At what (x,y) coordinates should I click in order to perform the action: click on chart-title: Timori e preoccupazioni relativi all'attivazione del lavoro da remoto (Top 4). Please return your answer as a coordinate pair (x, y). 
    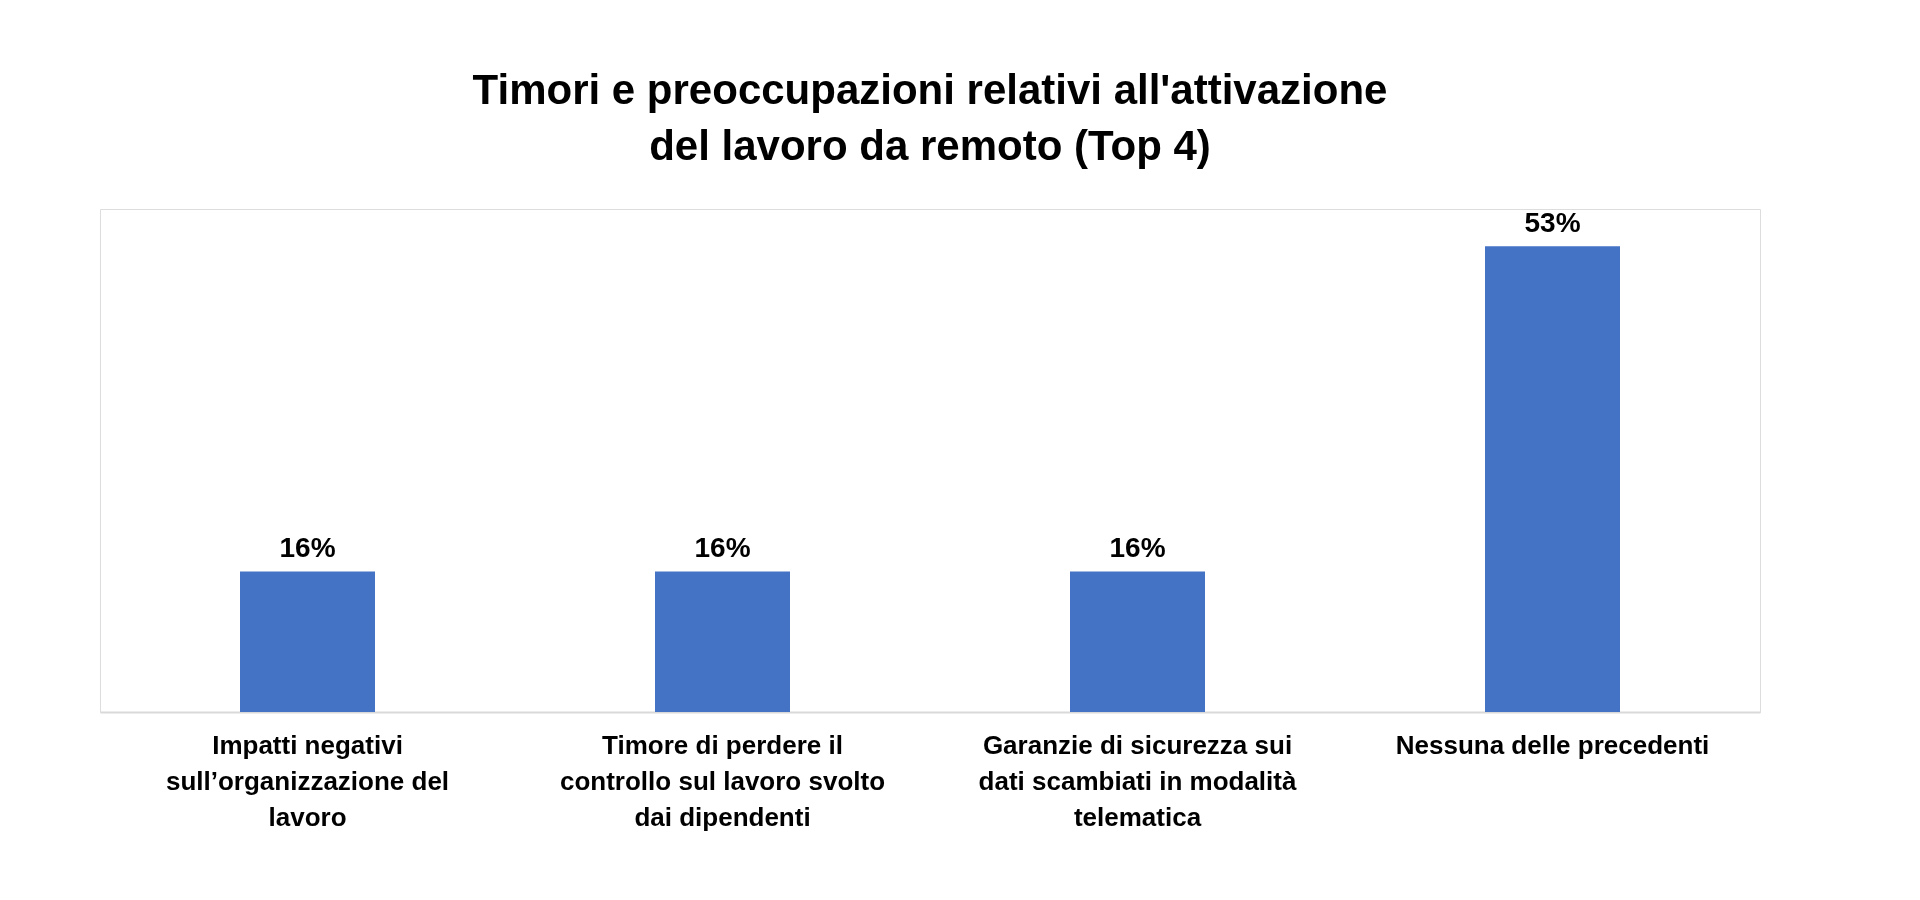
    Looking at the image, I should click on (930, 117).